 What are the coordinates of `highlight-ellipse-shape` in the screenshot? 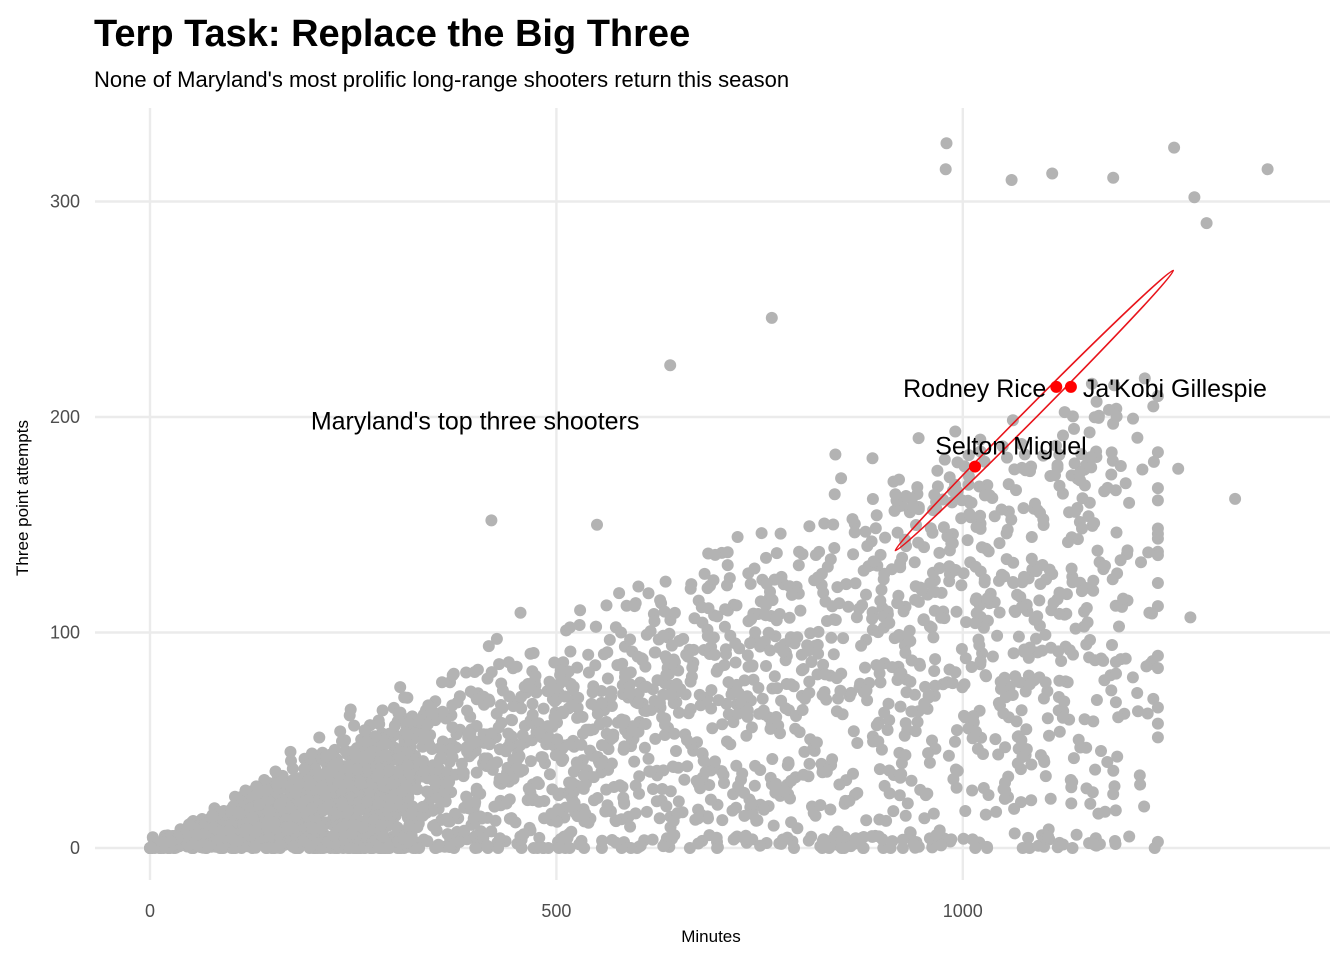 It's located at (1034, 410).